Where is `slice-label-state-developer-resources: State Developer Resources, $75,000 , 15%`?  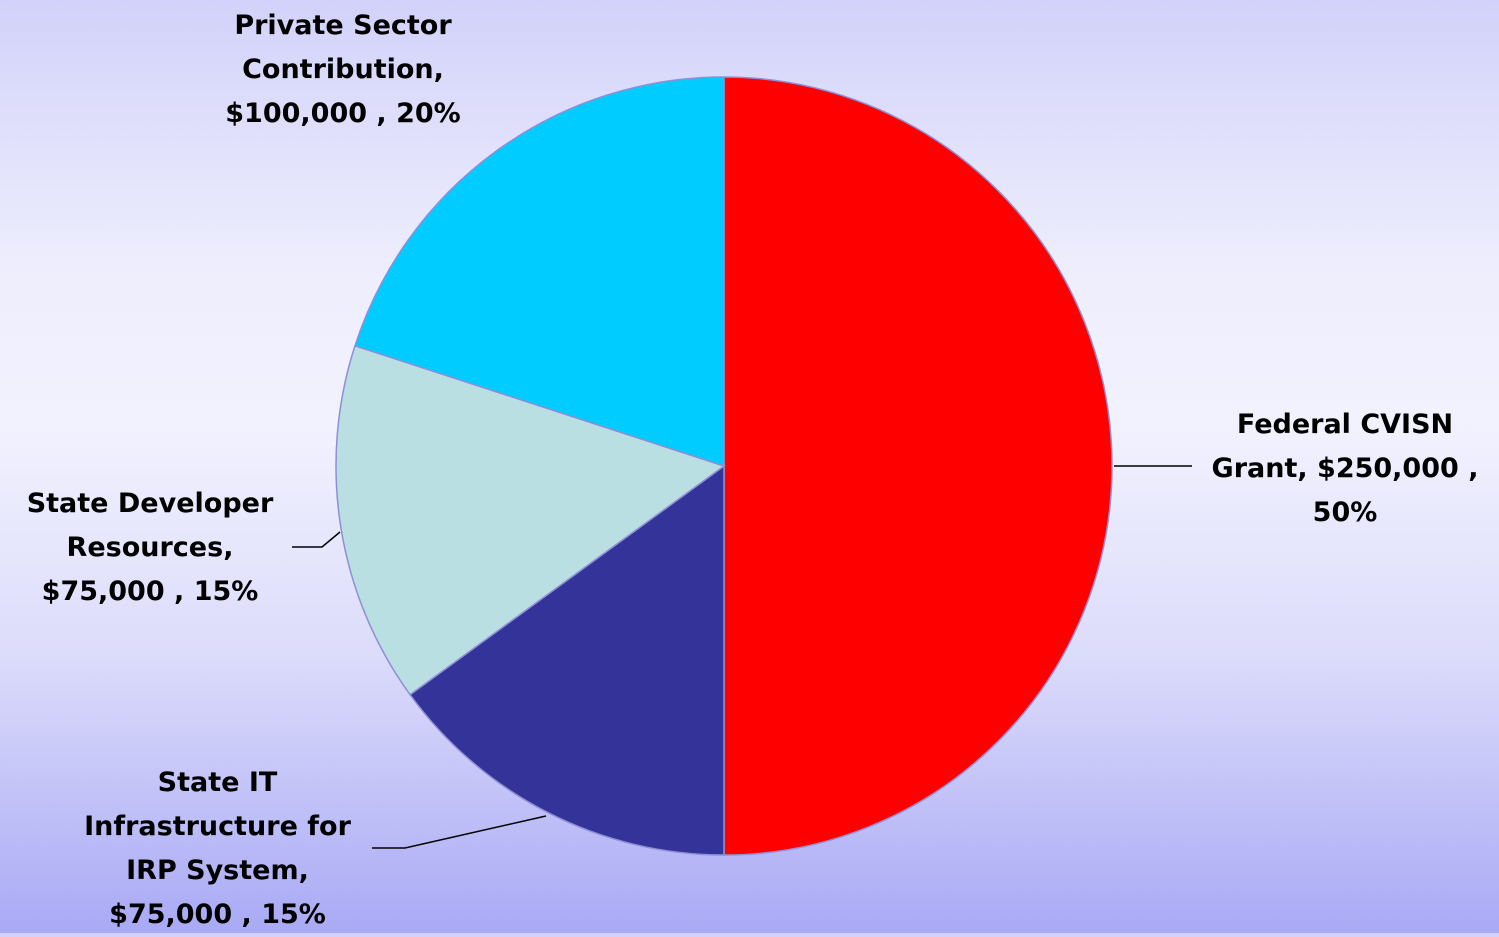 slice-label-state-developer-resources: State Developer Resources, $75,000 , 15% is located at coordinates (150, 547).